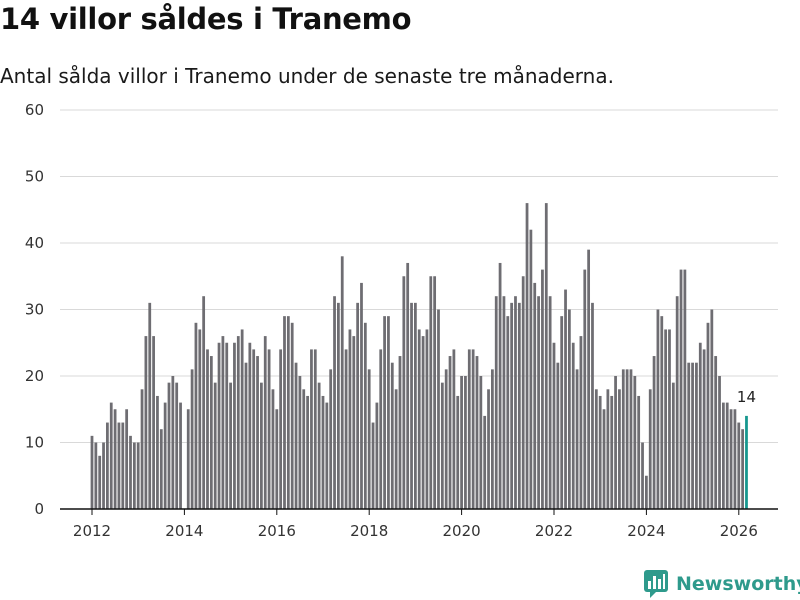 The height and width of the screenshot is (600, 800). What do you see at coordinates (34, 110) in the screenshot?
I see `y-tick-label: 60` at bounding box center [34, 110].